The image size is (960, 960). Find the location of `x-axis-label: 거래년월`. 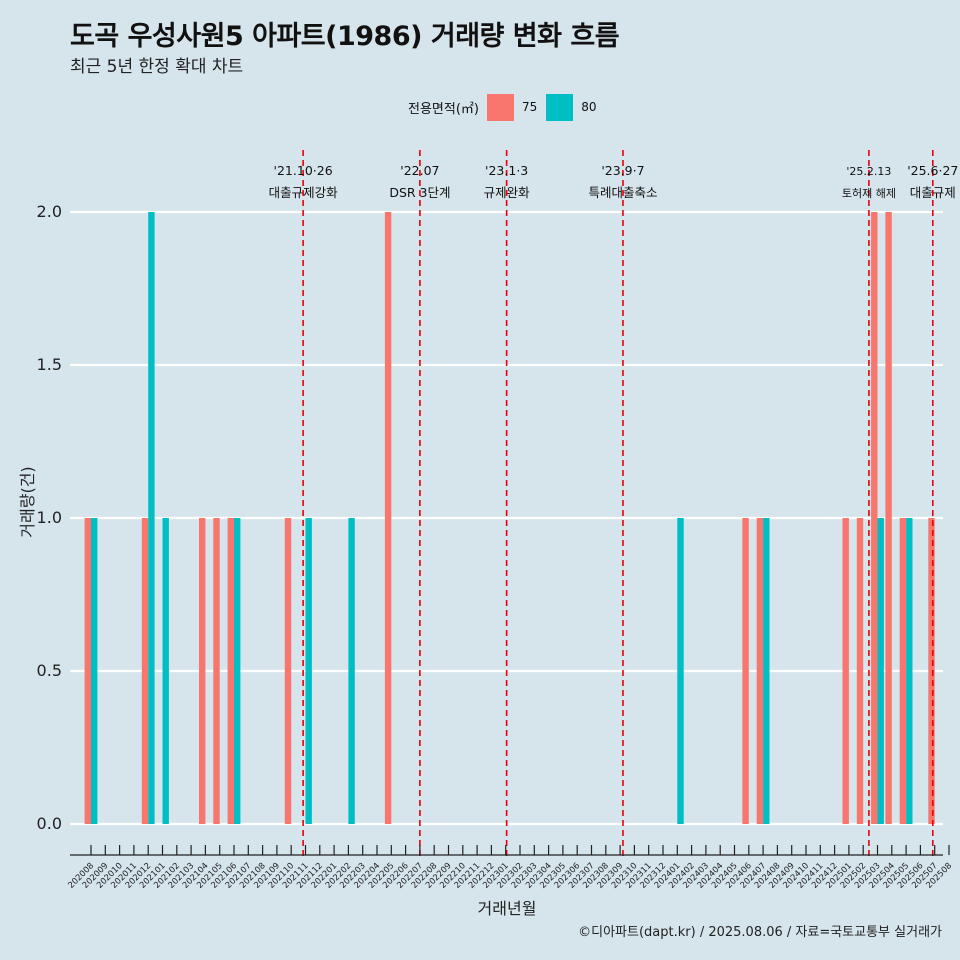

x-axis-label: 거래년월 is located at coordinates (507, 908).